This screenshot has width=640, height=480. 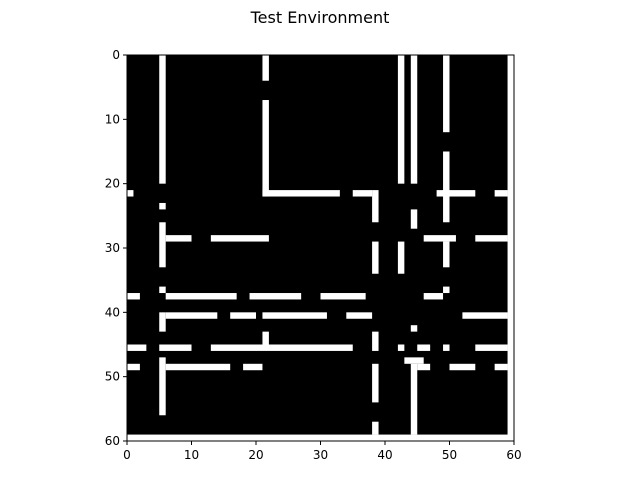 I want to click on x-tick-label: 50, so click(x=449, y=455).